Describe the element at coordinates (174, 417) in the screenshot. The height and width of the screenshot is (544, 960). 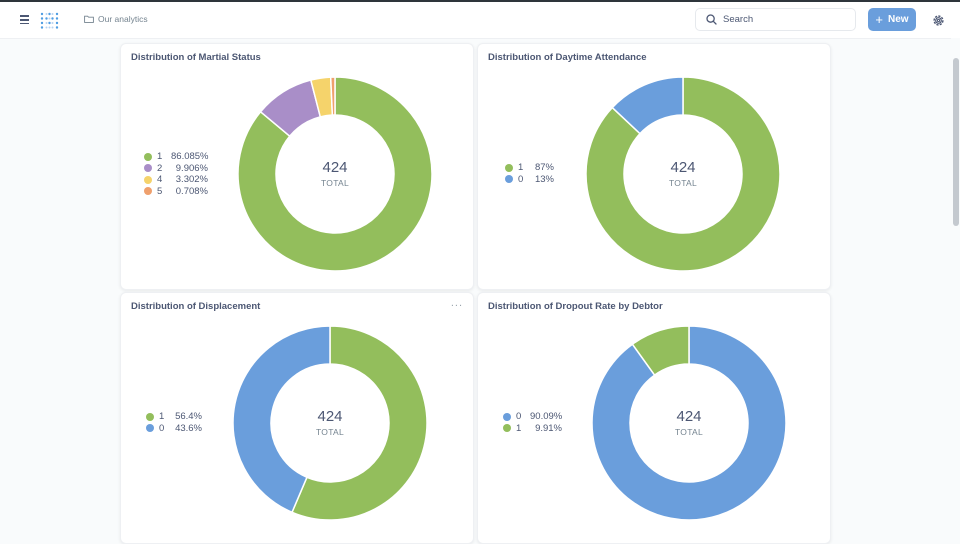
I see `legend-item: 1 56.4%` at that location.